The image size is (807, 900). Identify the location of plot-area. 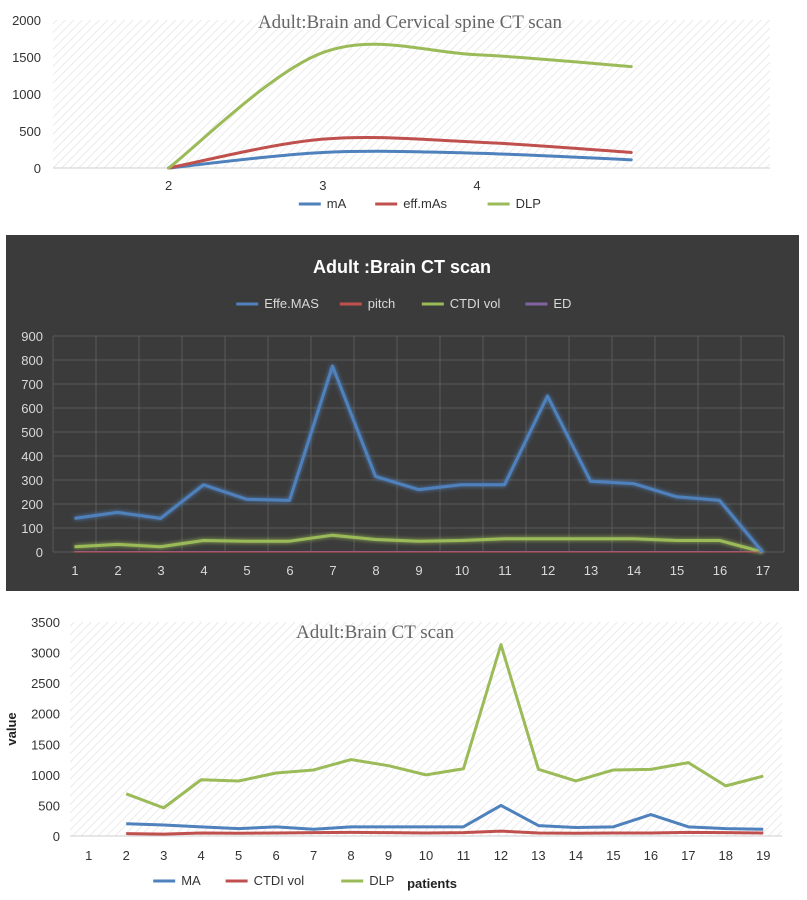
(411, 94).